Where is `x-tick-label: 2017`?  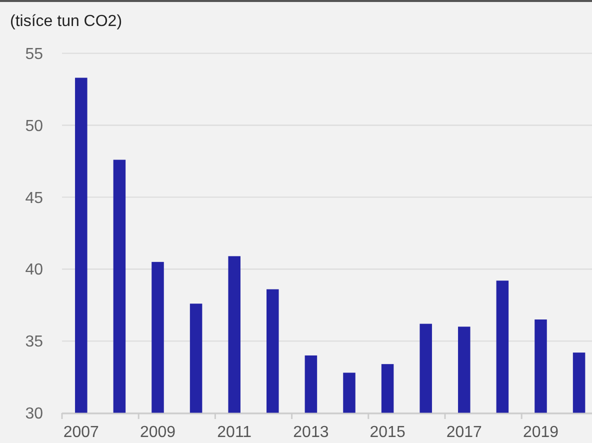
x-tick-label: 2017 is located at coordinates (464, 432).